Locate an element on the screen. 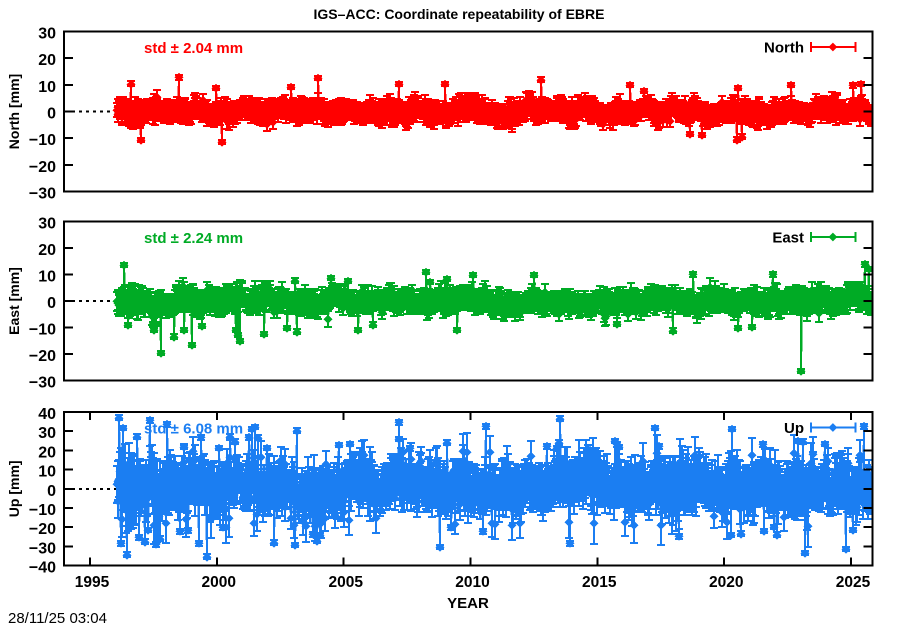 This screenshot has height=635, width=900. svg-text: North [mm] is located at coordinates (14, 111).